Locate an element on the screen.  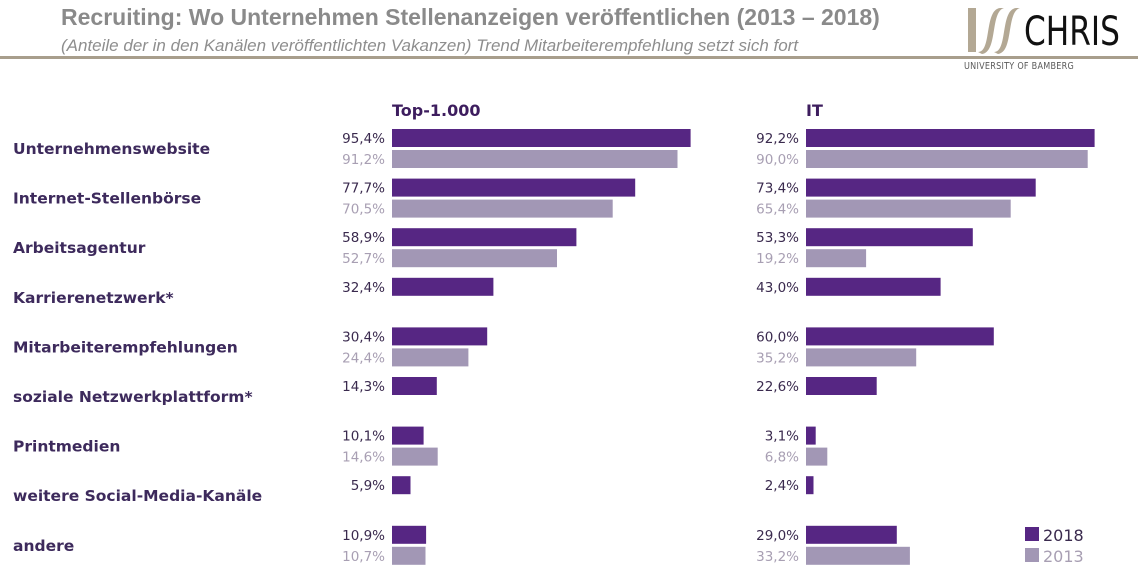
legend-swatch-2018 is located at coordinates (1032, 534).